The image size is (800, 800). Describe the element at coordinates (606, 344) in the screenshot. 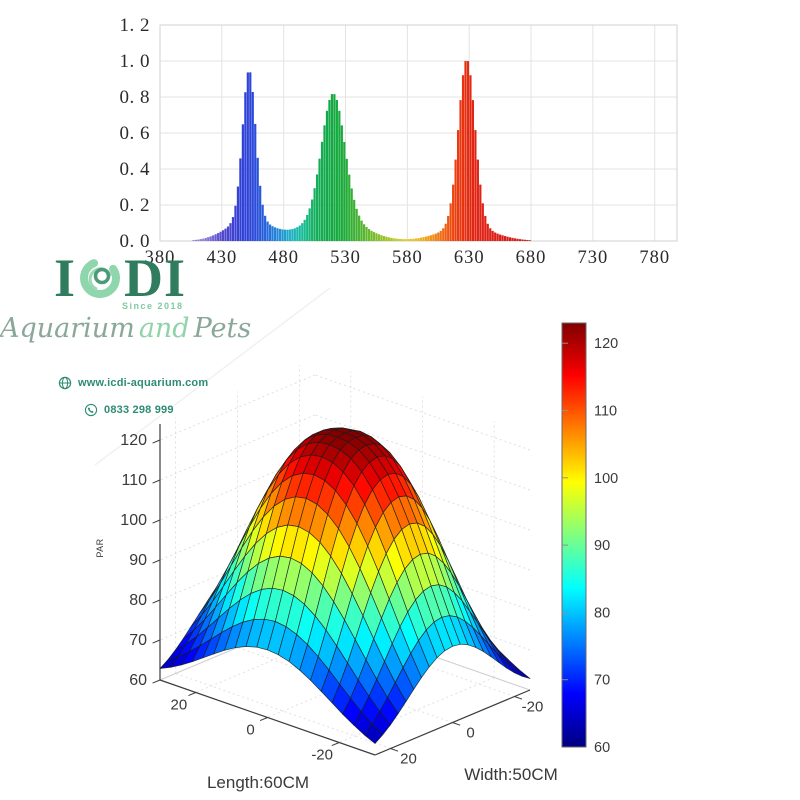

I see `colorbar-tick-label: 120` at that location.